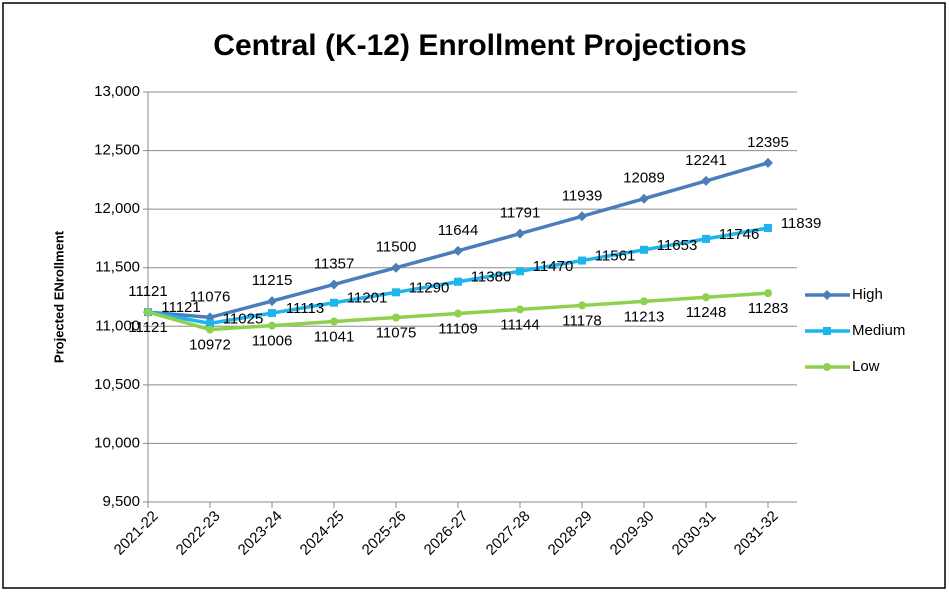 This screenshot has height=597, width=949. I want to click on data-label: 11653, so click(677, 245).